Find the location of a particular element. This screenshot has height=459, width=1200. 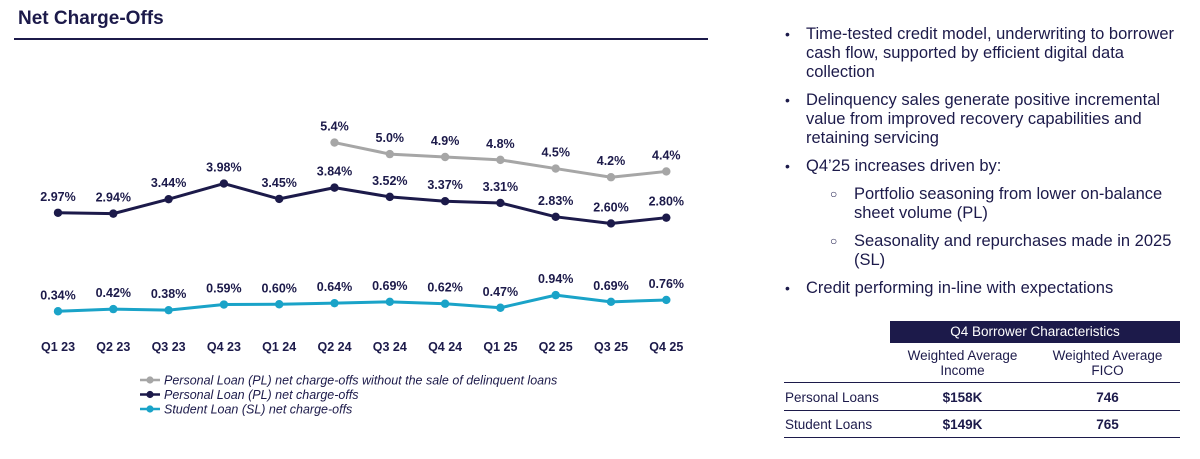

gray-series-data-label: 4.9% is located at coordinates (445, 141).